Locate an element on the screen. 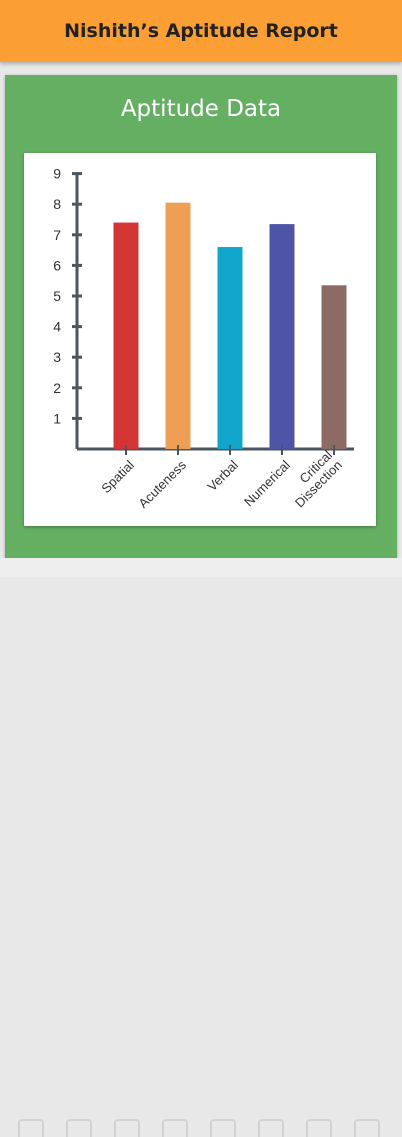 This screenshot has height=1137, width=402. card-title: Aptitude Data is located at coordinates (201, 109).